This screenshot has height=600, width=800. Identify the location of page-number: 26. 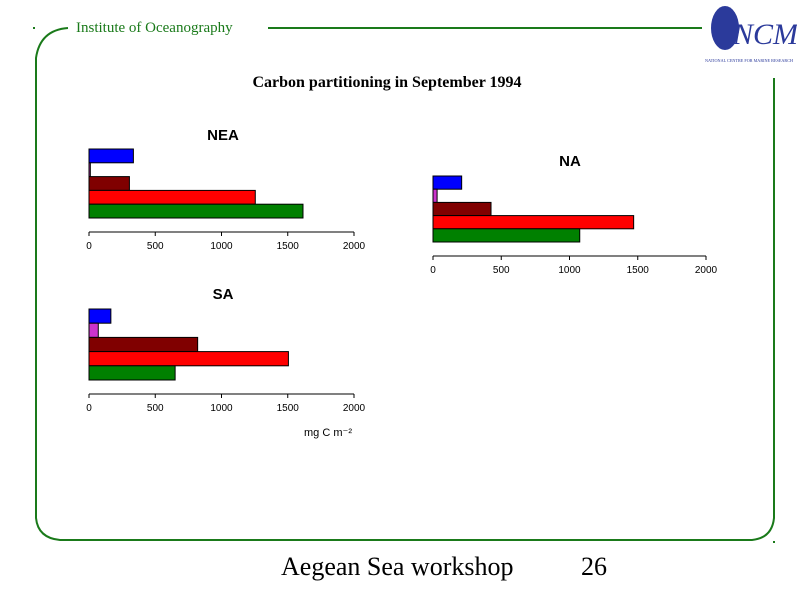
(594, 566).